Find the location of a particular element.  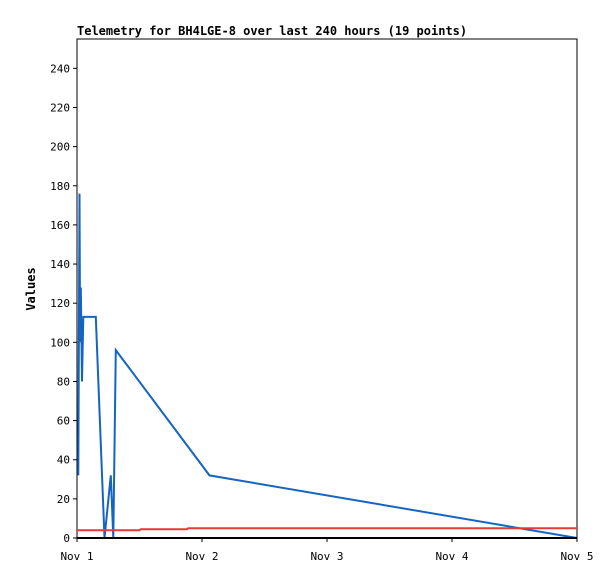

x-axis-ticks: Nov 1 Nov 2 Nov 3 Nov 4 Nov 5 is located at coordinates (327, 550).